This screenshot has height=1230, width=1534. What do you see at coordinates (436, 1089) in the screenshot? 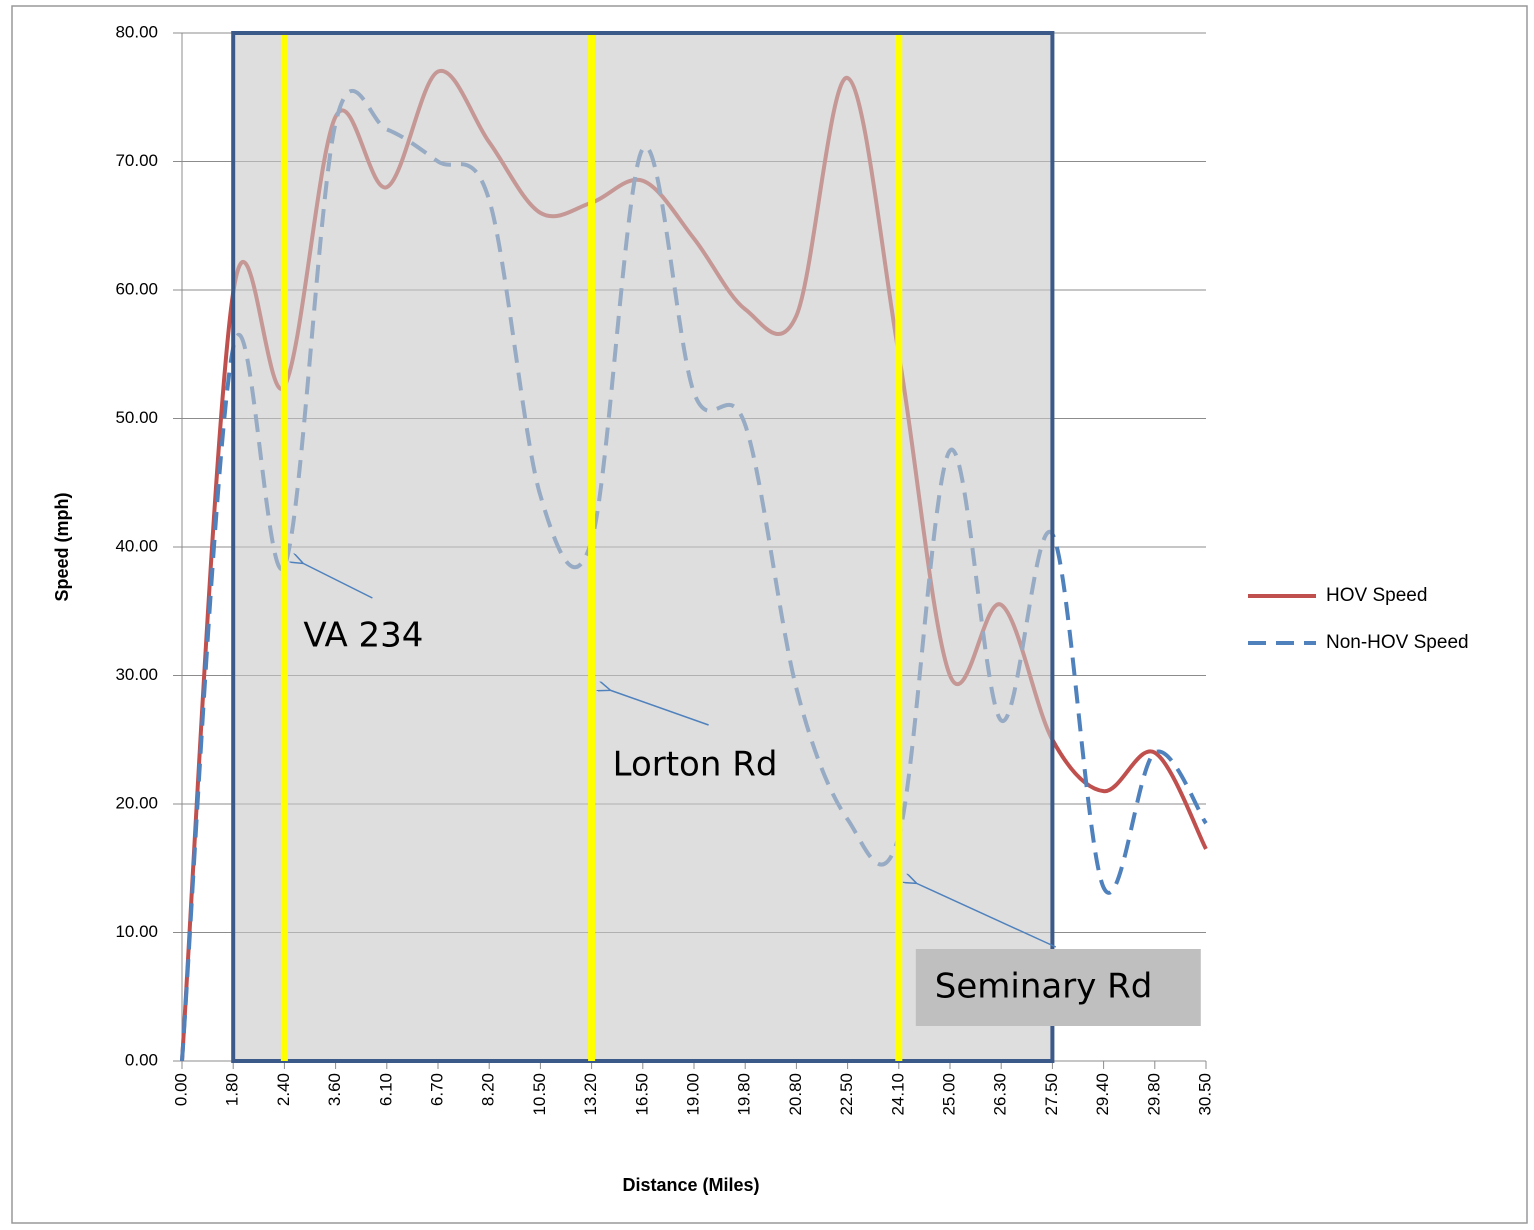
I see `x-tick-label: 6.70` at bounding box center [436, 1089].